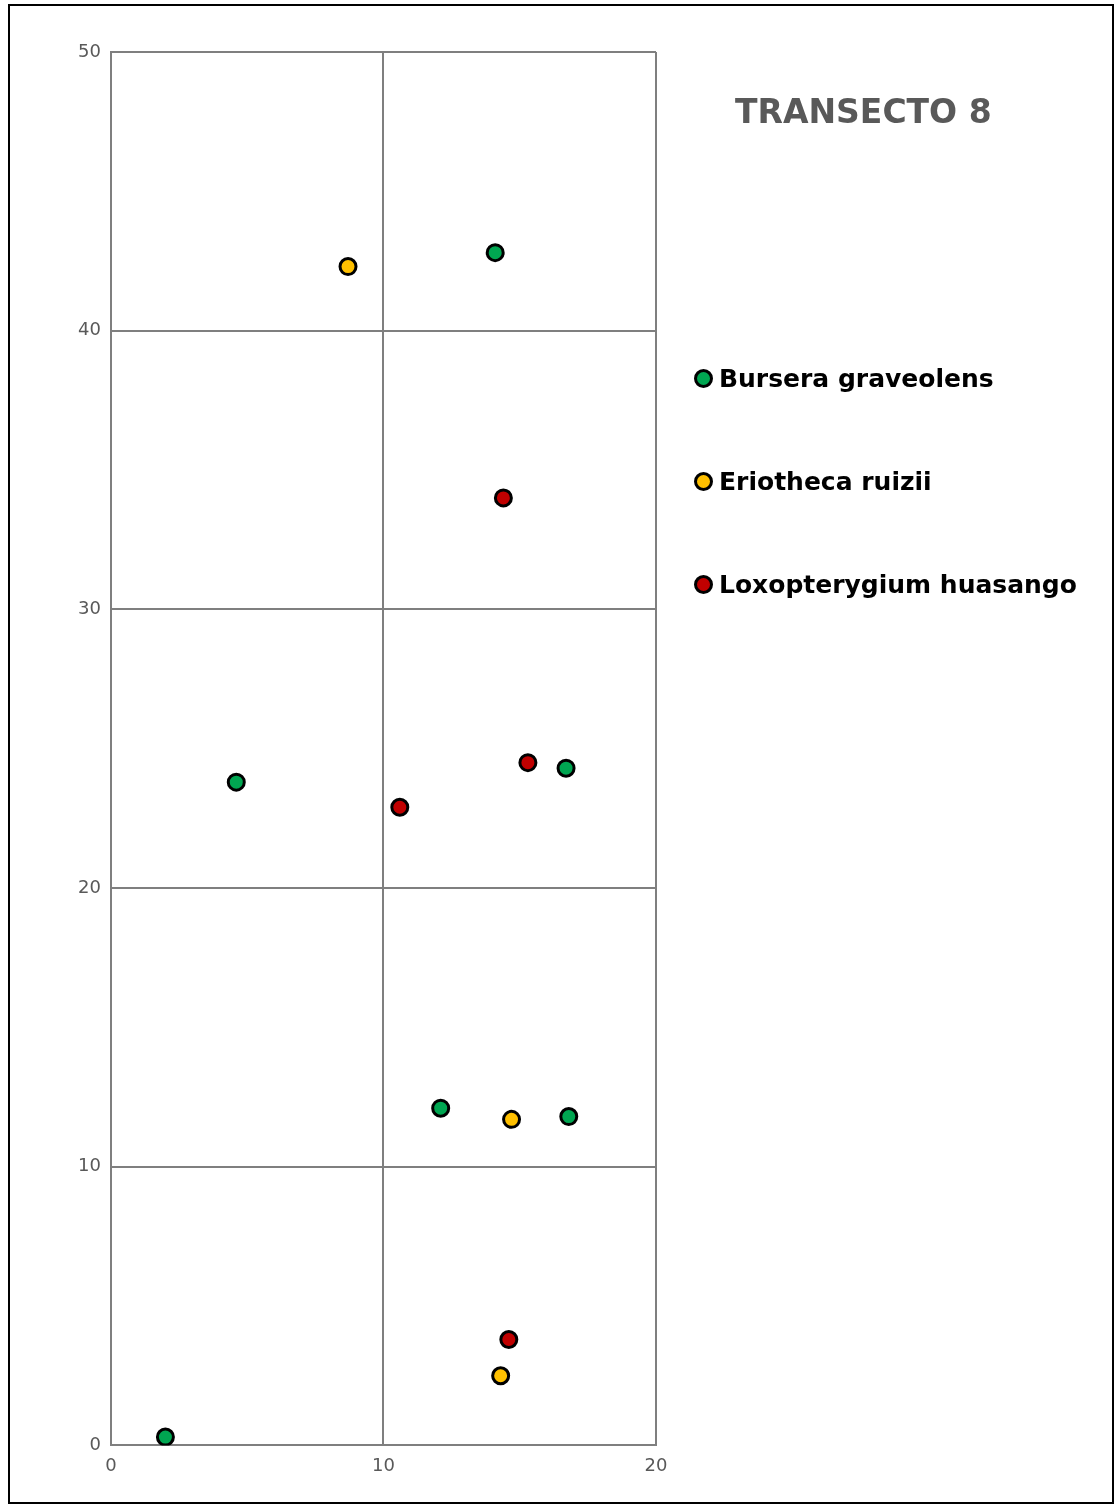  Describe the element at coordinates (898, 584) in the screenshot. I see `legend-label: Loxopterygium huasango` at that location.